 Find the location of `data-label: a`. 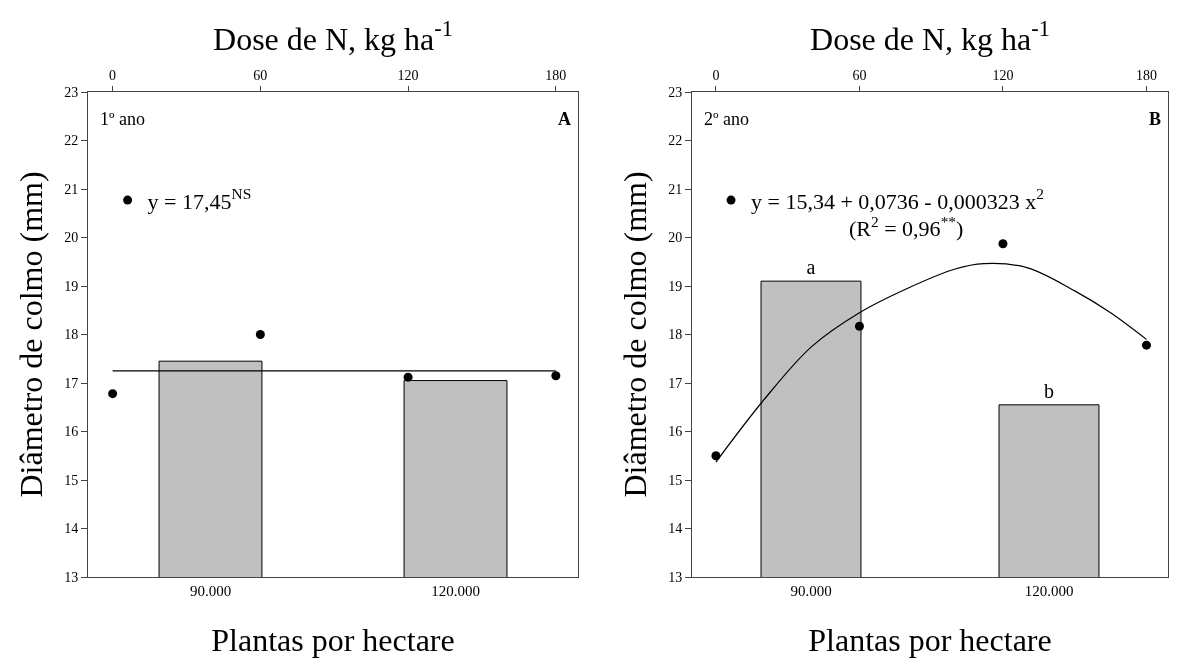

data-label: a is located at coordinates (811, 267).